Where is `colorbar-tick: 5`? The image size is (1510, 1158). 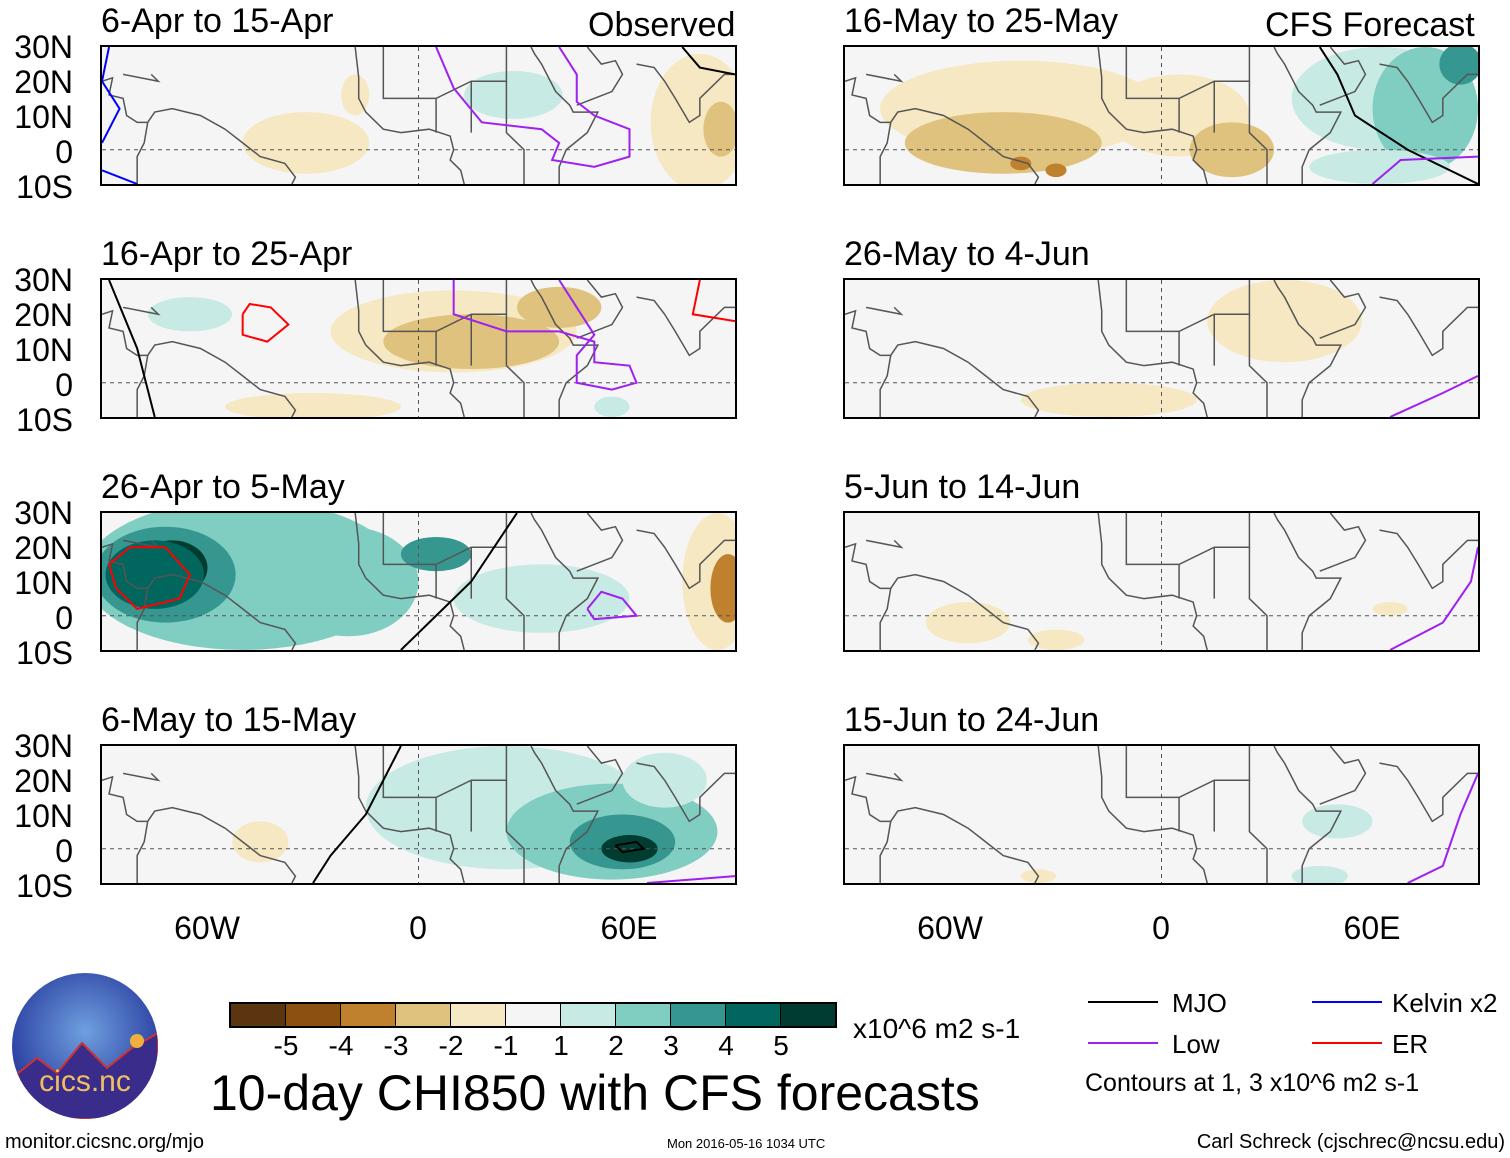 colorbar-tick: 5 is located at coordinates (781, 1045).